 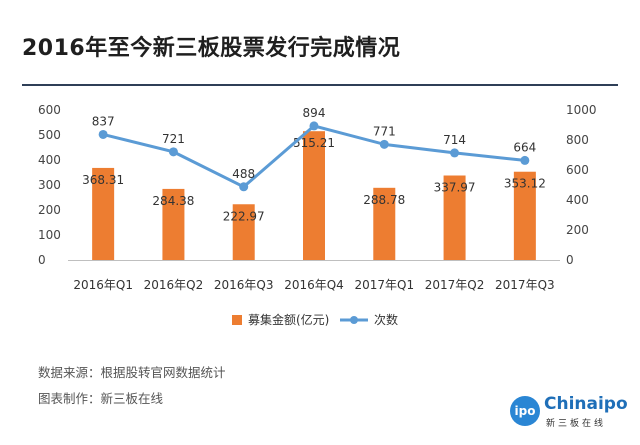 What do you see at coordinates (454, 140) in the screenshot?
I see `line-value-label: 714` at bounding box center [454, 140].